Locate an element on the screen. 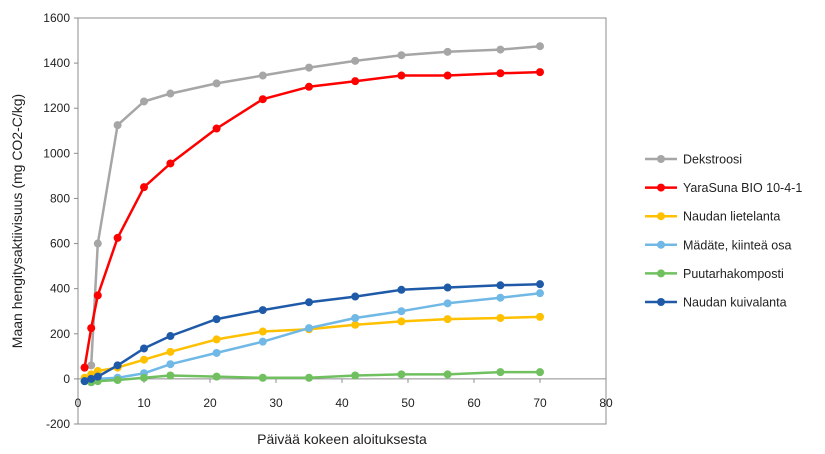 The width and height of the screenshot is (825, 454). x-tick-label: 30 is located at coordinates (276, 403).